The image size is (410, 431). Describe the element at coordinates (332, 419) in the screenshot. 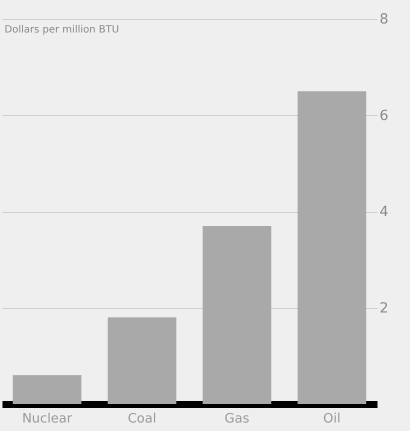

I see `x-tick-label: Oil` at that location.